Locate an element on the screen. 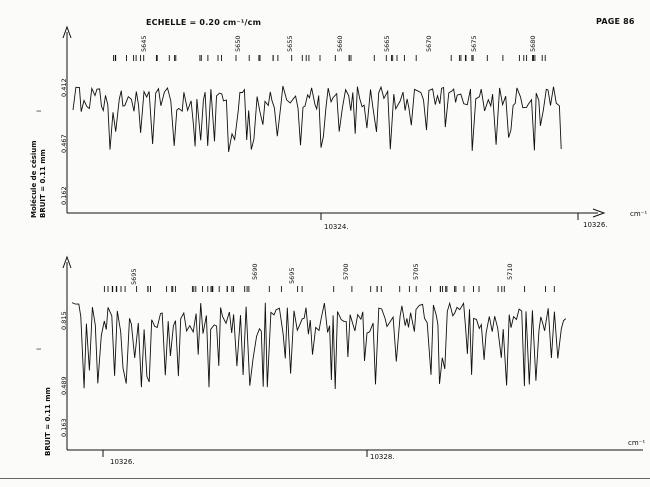  line-number-top-4: 5660 is located at coordinates (340, 43).